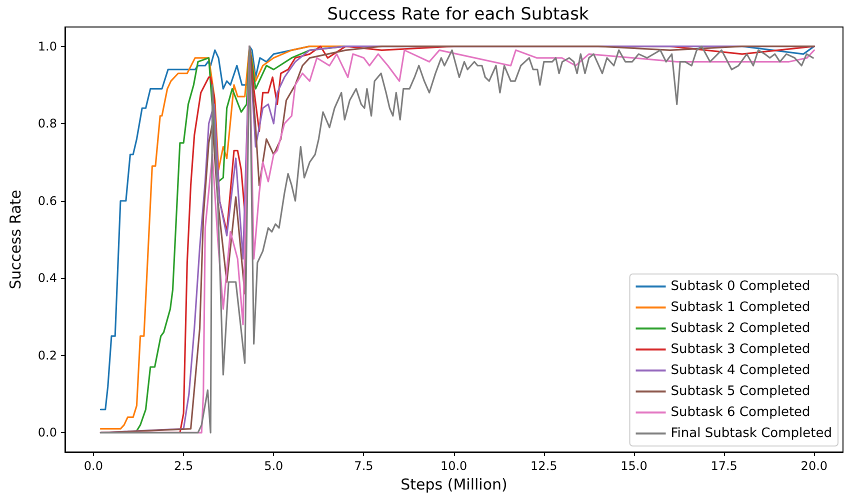 The height and width of the screenshot is (504, 844). I want to click on x-tick-label: 20.0, so click(814, 466).